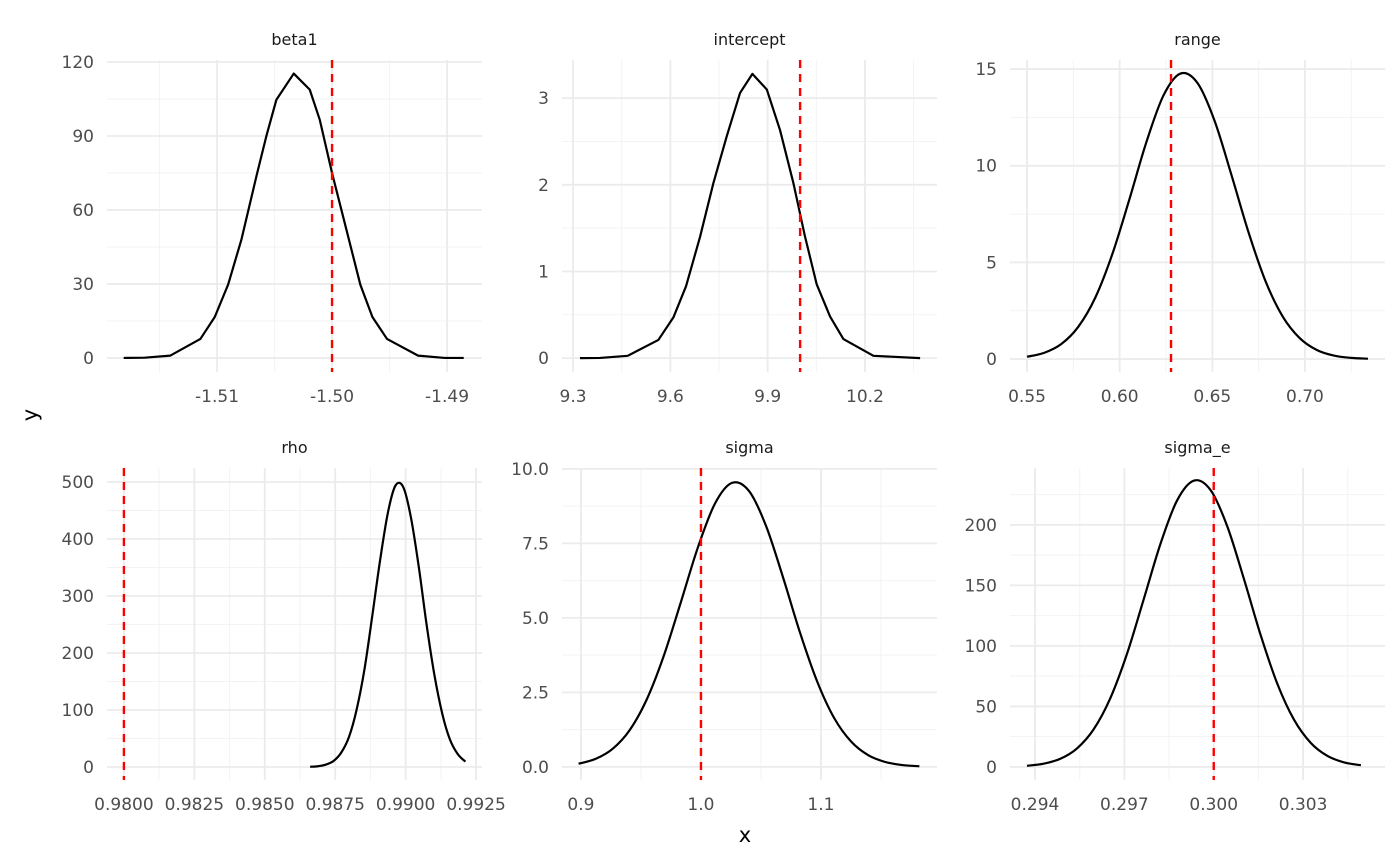 The width and height of the screenshot is (1400, 865). What do you see at coordinates (573, 397) in the screenshot?
I see `x-tick-label: 9.3` at bounding box center [573, 397].